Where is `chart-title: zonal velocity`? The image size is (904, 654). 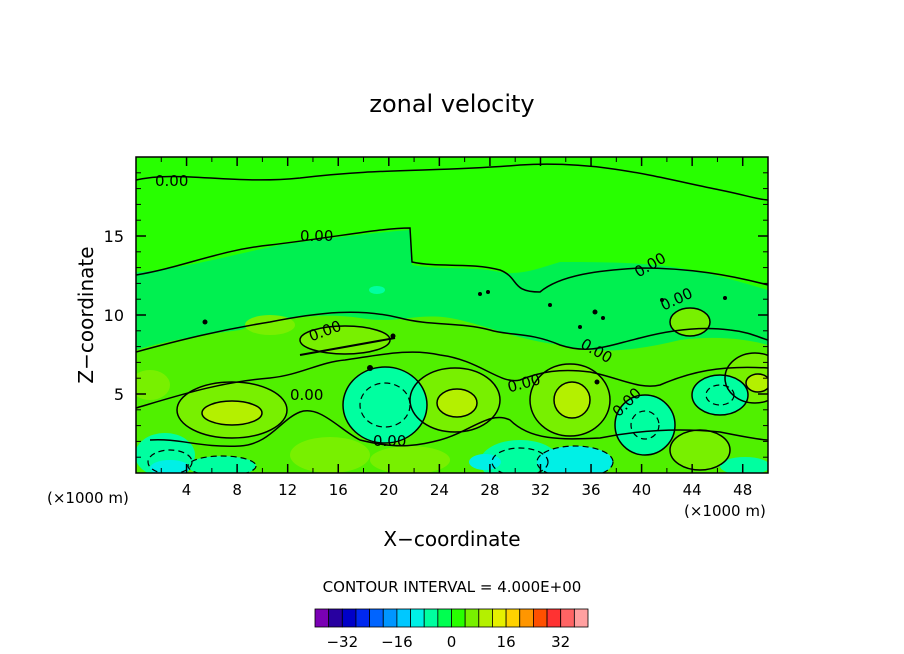 chart-title: zonal velocity is located at coordinates (451, 104).